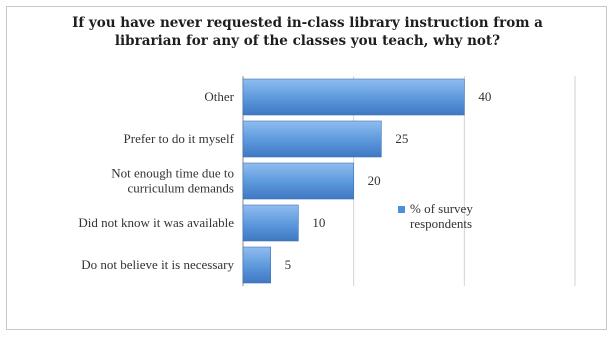 The height and width of the screenshot is (338, 615). Describe the element at coordinates (172, 173) in the screenshot. I see `category-label-line: Not enough time due to` at that location.